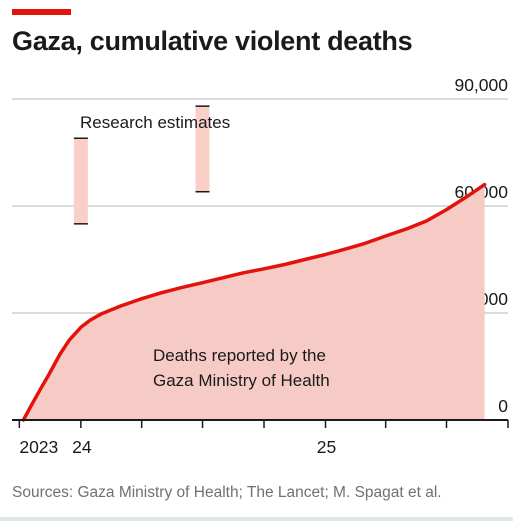 The height and width of the screenshot is (521, 513). Describe the element at coordinates (41, 12) in the screenshot. I see `accent-bar` at that location.